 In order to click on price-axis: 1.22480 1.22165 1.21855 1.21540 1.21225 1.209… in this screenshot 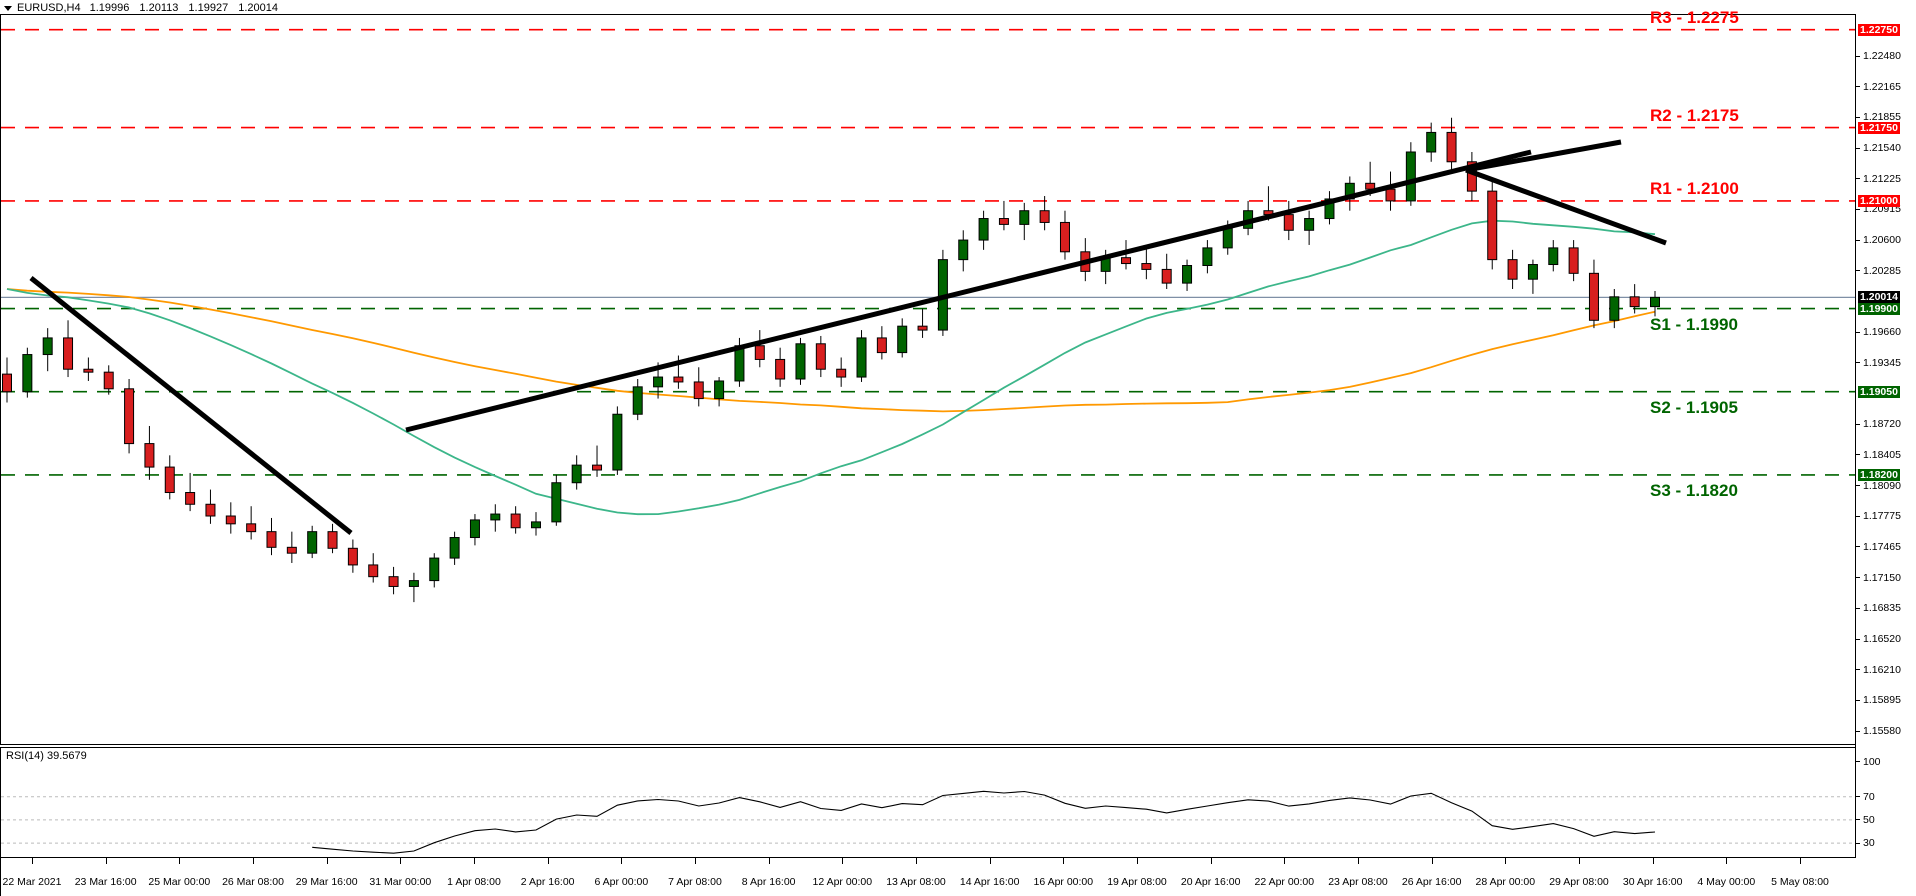, I will do `click(1886, 436)`.